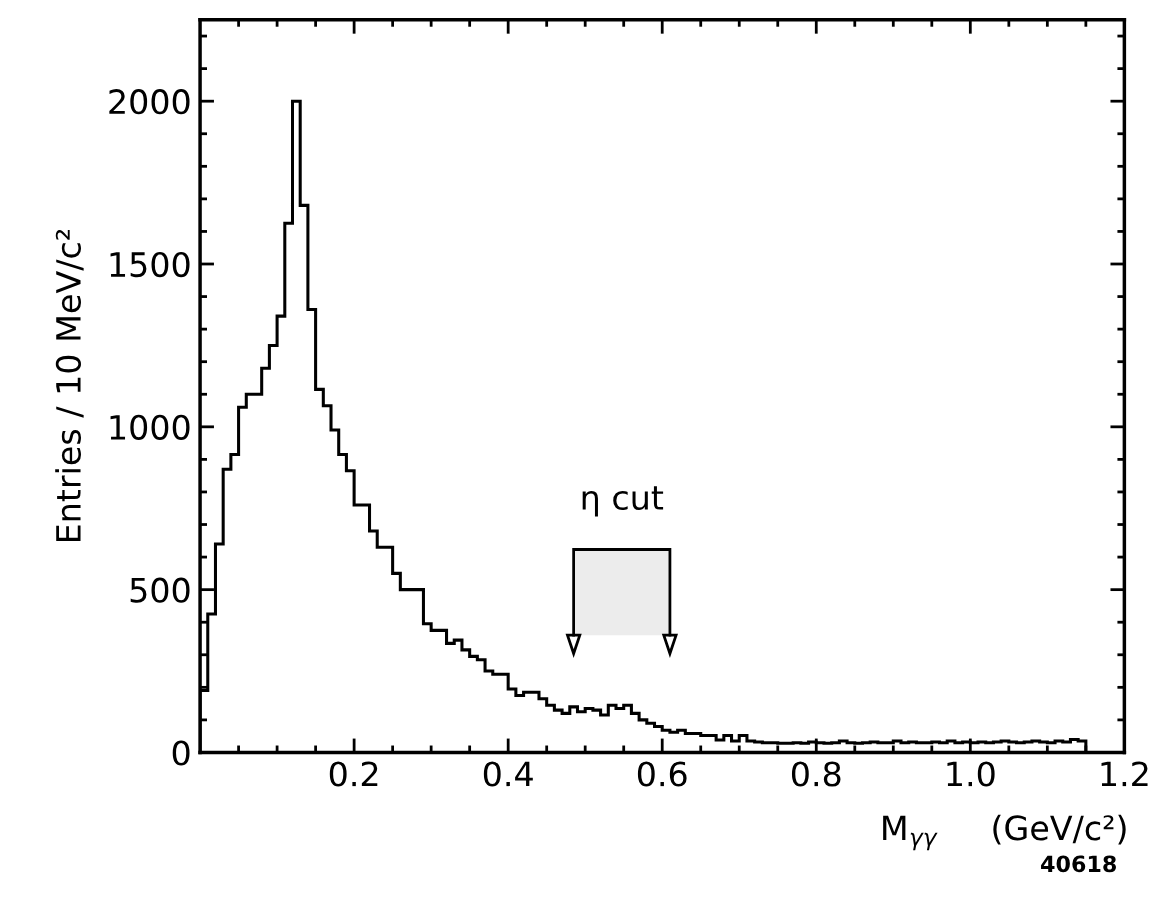 The height and width of the screenshot is (899, 1170). Describe the element at coordinates (971, 774) in the screenshot. I see `x-tick-label: 1.0` at that location.